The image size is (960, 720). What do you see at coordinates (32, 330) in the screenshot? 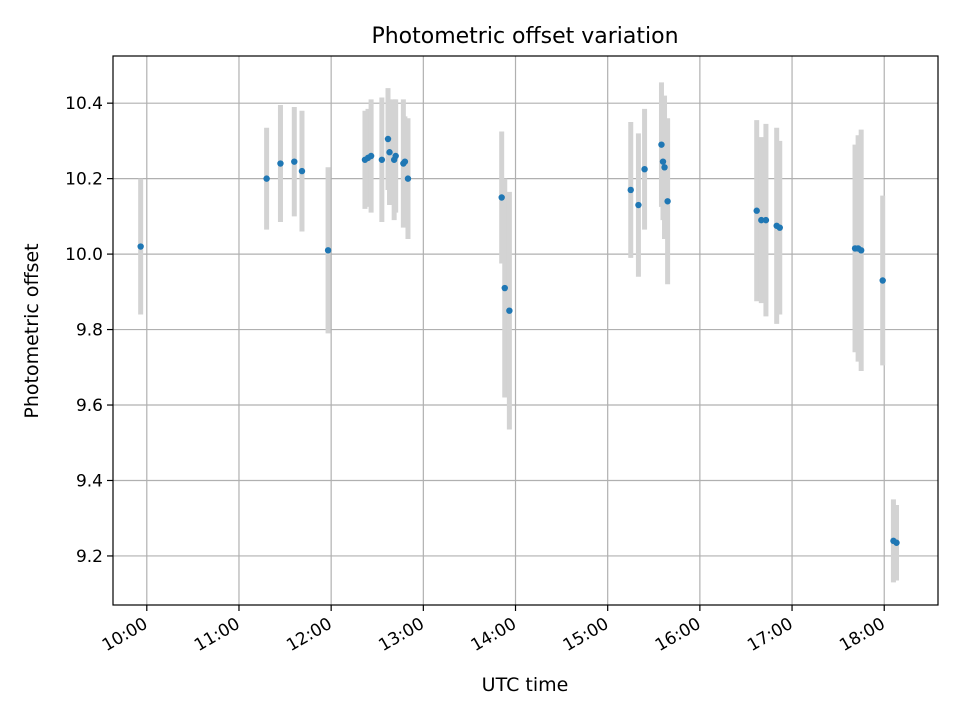
I see `y-axis-label: Photometric offset` at bounding box center [32, 330].